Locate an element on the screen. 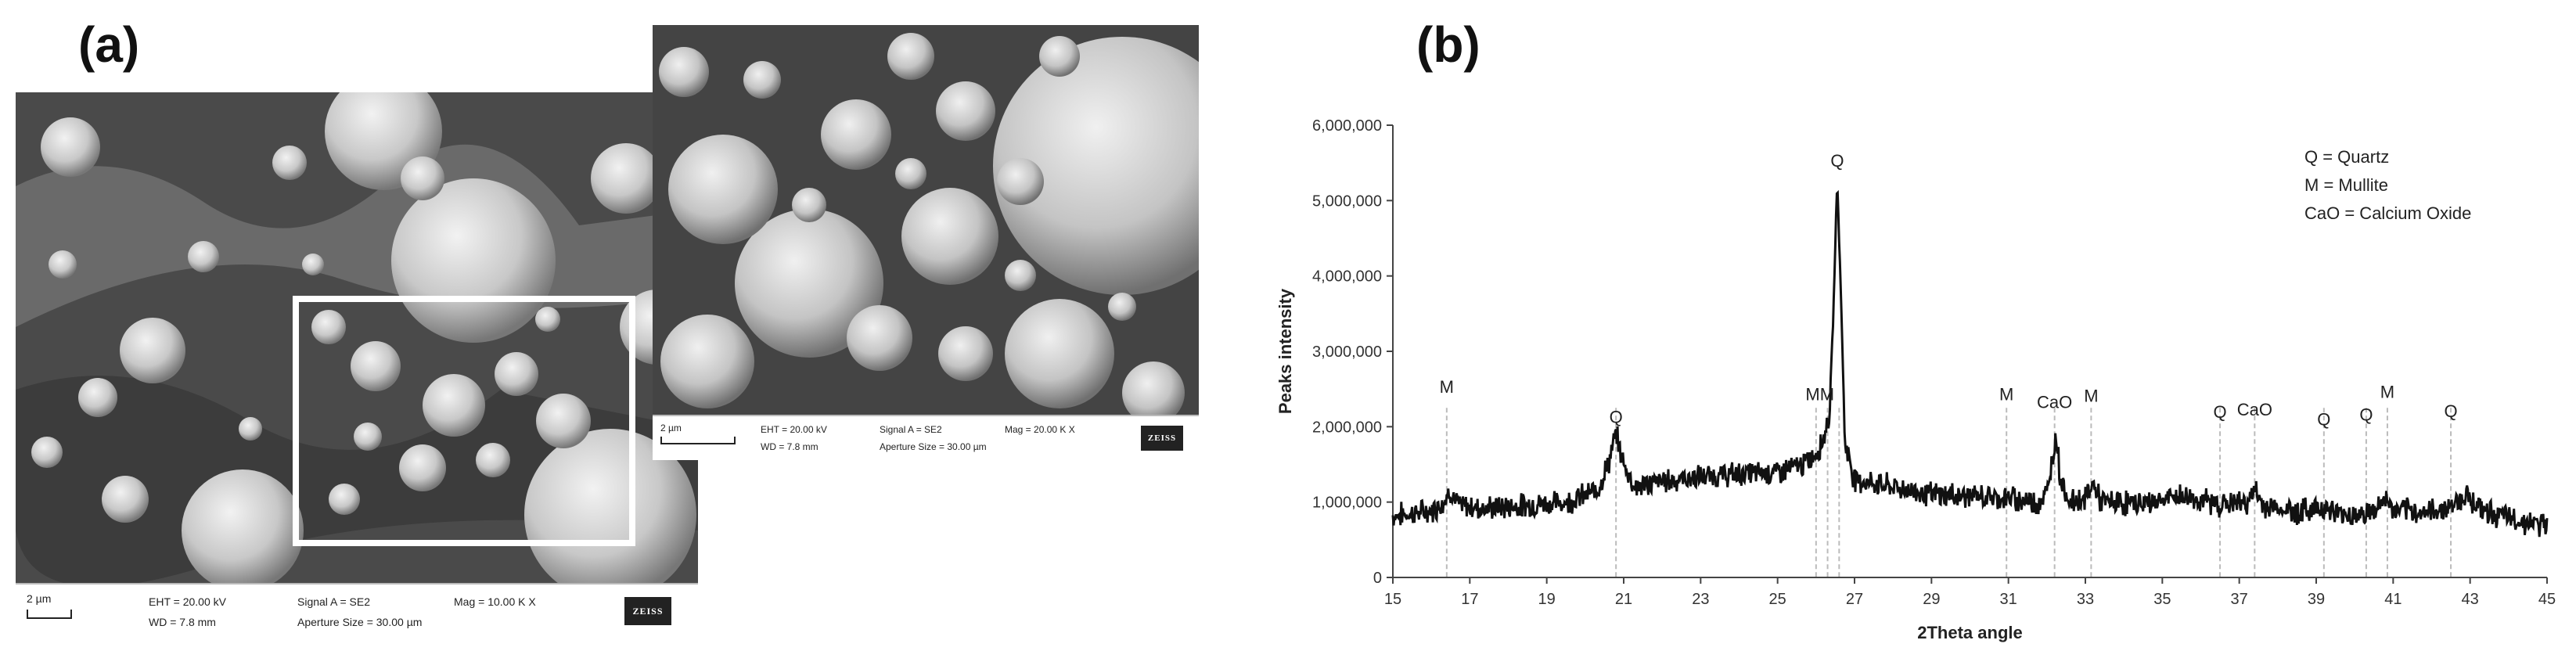 The image size is (2576, 669). magnification-value: Mag = 10.00 K X is located at coordinates (495, 601).